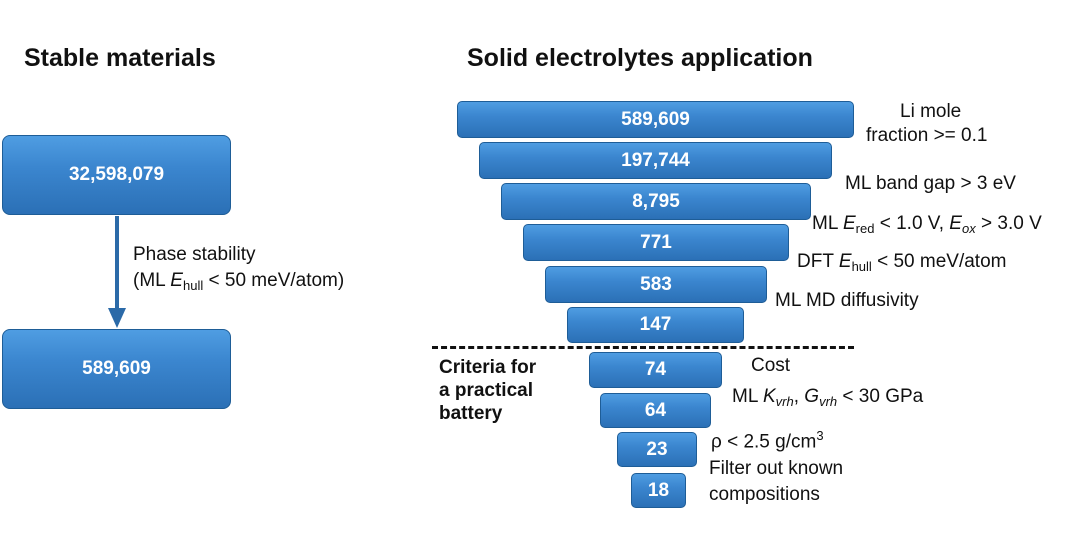  Describe the element at coordinates (902, 262) in the screenshot. I see `dft-hull-label: DFT Ehull < 50 meV/atom` at that location.